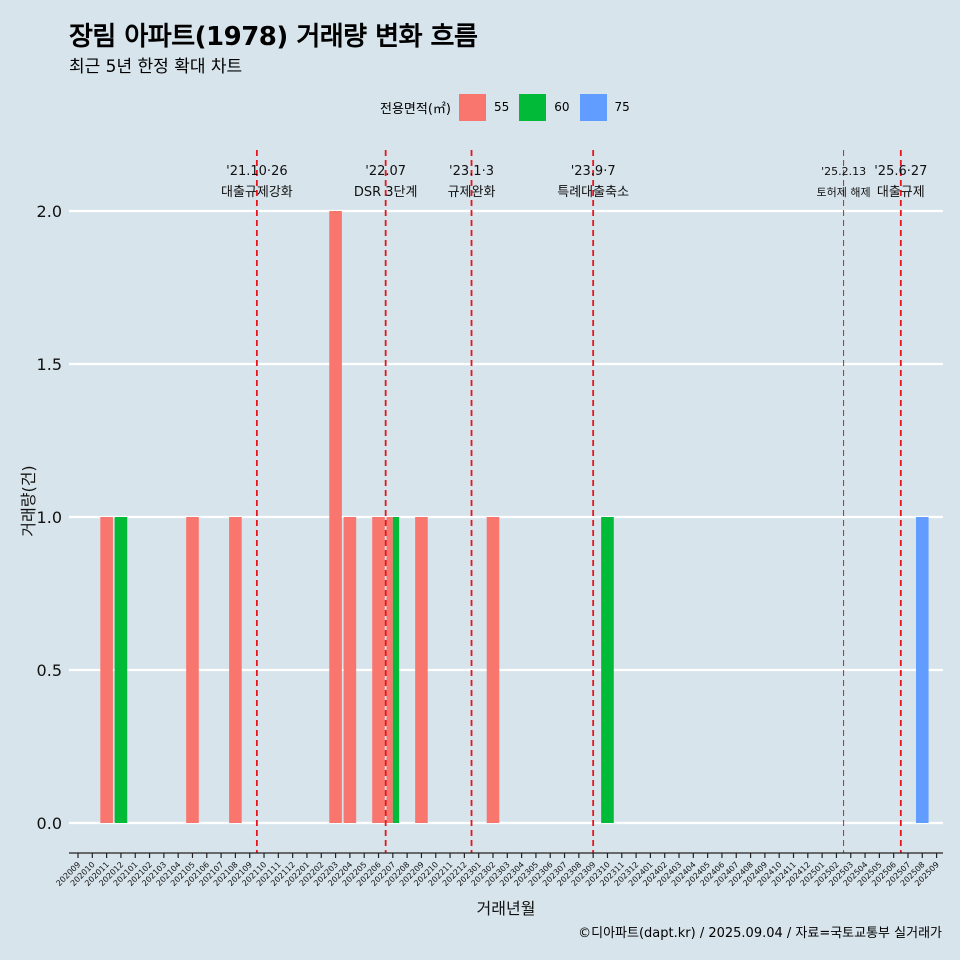 This screenshot has height=960, width=960. Describe the element at coordinates (49, 364) in the screenshot. I see `y-tick-label: 1.5` at that location.